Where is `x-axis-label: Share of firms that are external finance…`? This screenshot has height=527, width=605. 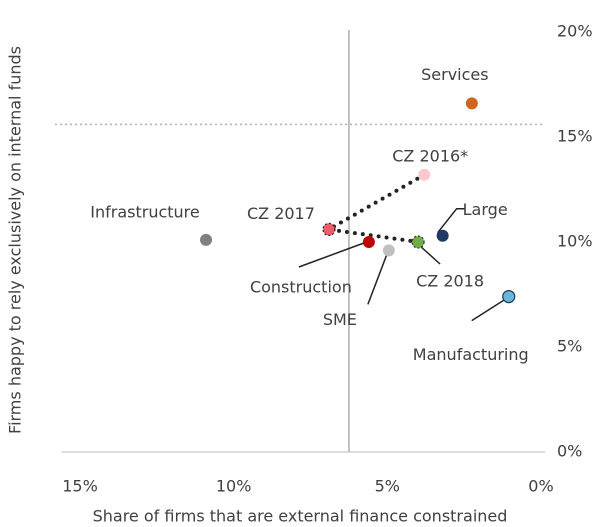
x-axis-label: Share of firms that are external finance… is located at coordinates (300, 516).